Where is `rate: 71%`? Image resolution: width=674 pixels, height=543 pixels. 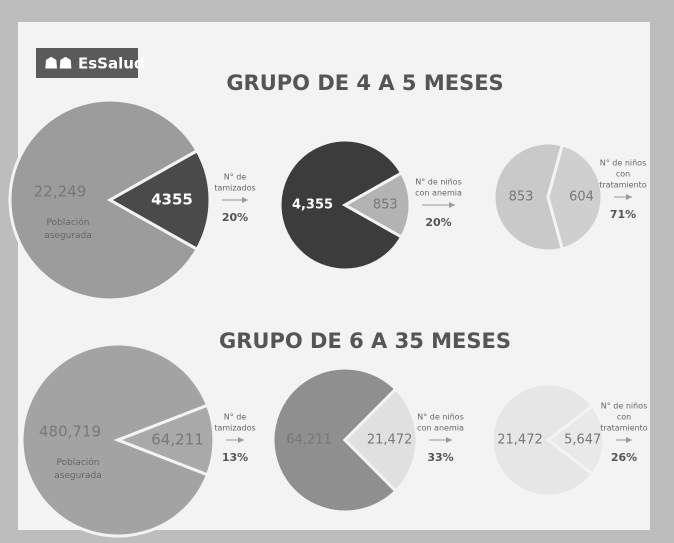
rate: 71% is located at coordinates (623, 214).